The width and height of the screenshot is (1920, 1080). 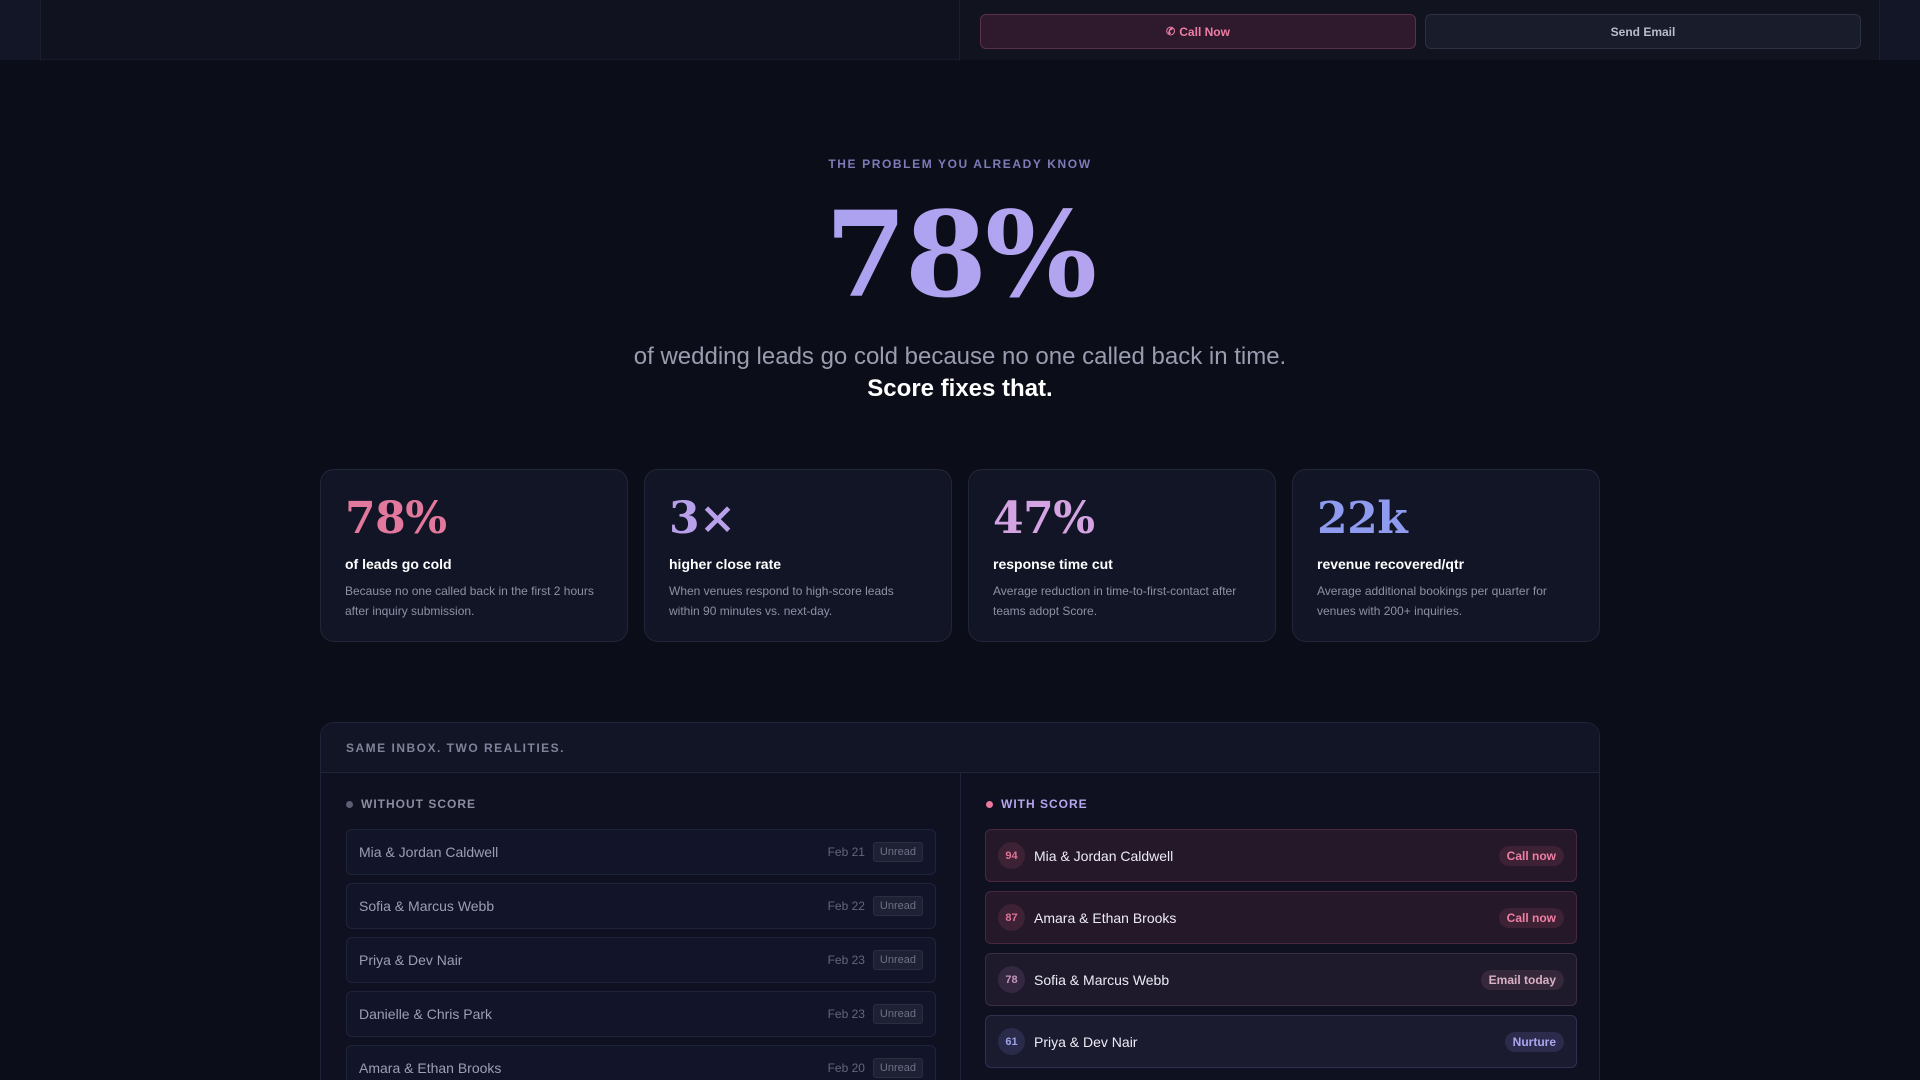 What do you see at coordinates (1391, 564) in the screenshot?
I see `stat-label: revenue recovered/qtr` at bounding box center [1391, 564].